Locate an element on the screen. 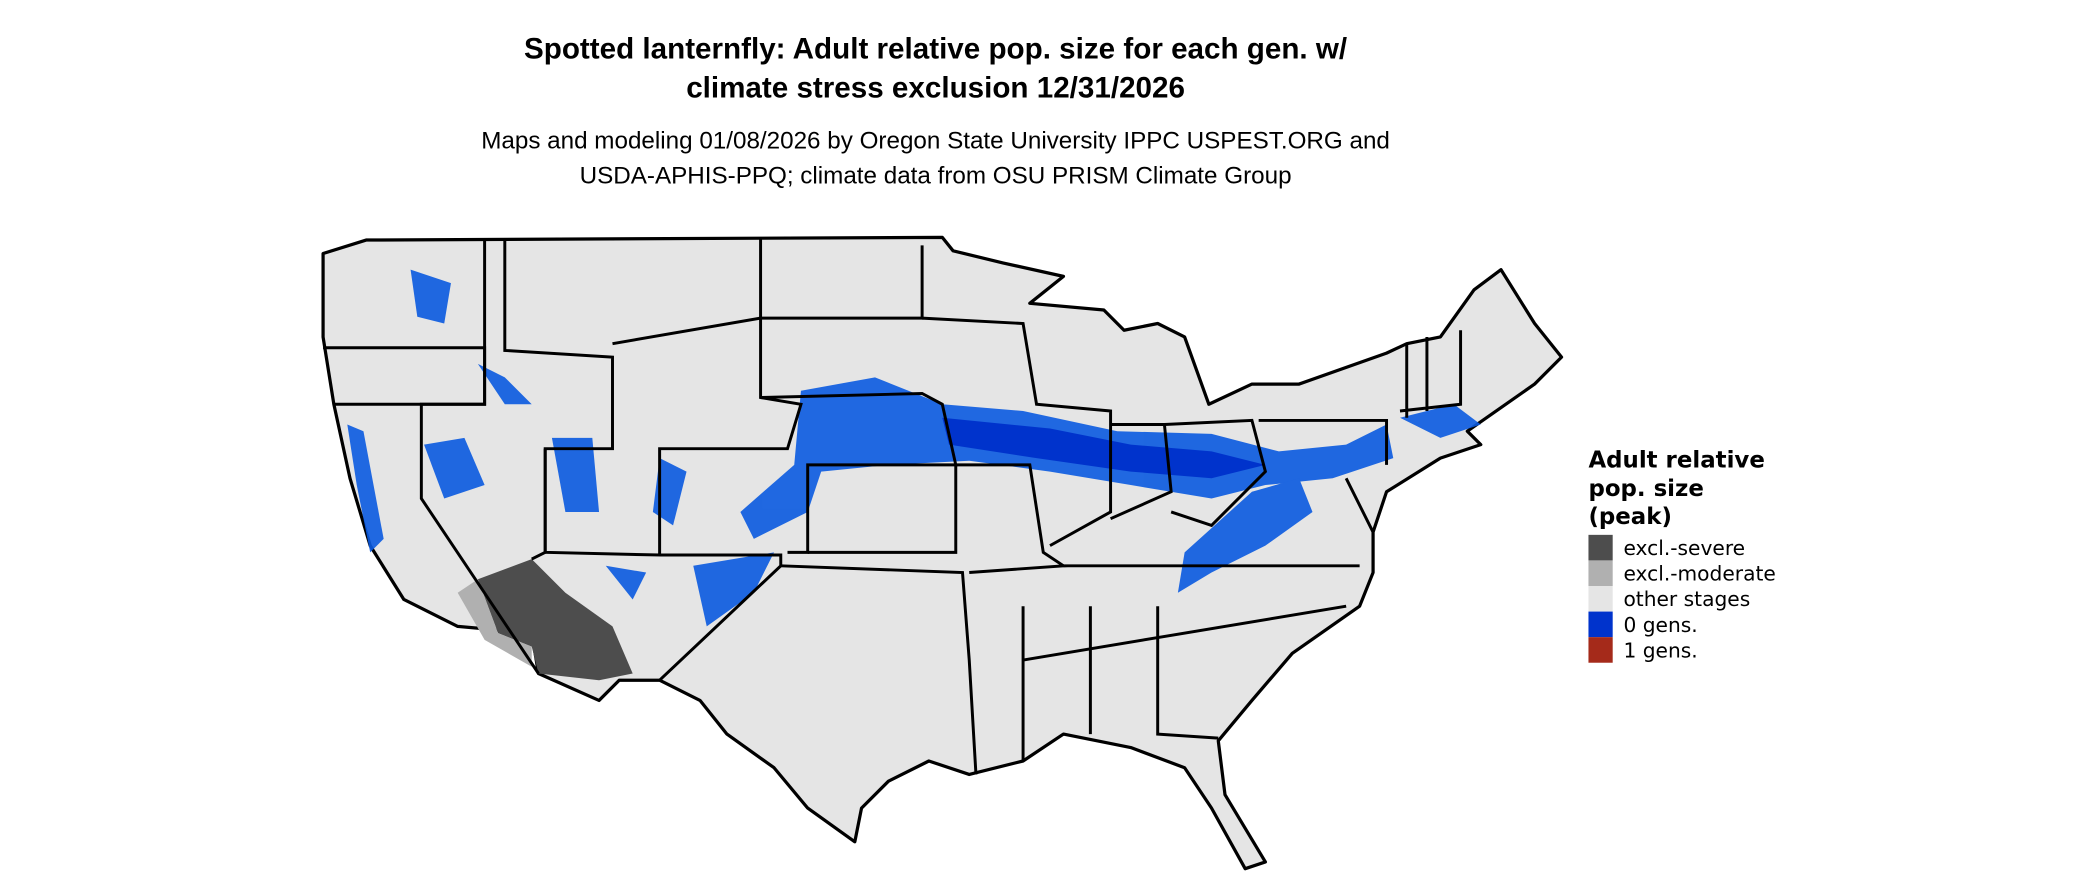  excl-moderate-area is located at coordinates (494, 623).